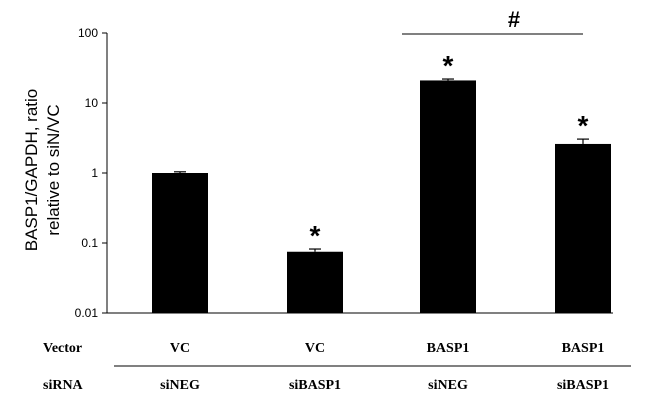  What do you see at coordinates (583, 125) in the screenshot?
I see `significance-mark-3: *` at bounding box center [583, 125].